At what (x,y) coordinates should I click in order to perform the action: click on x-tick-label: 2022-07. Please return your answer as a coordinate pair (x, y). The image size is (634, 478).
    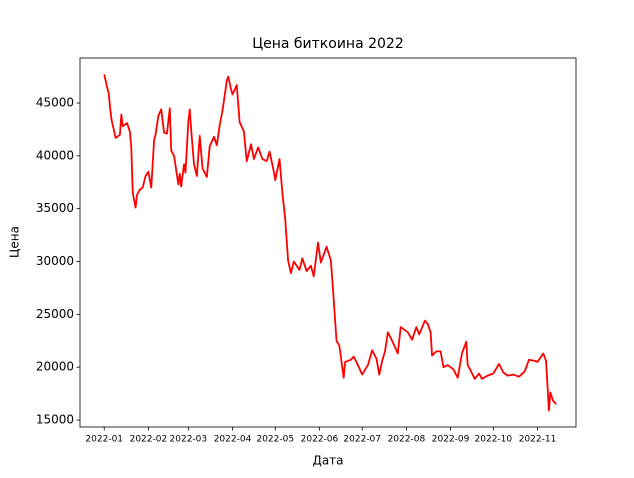
    Looking at the image, I should click on (362, 440).